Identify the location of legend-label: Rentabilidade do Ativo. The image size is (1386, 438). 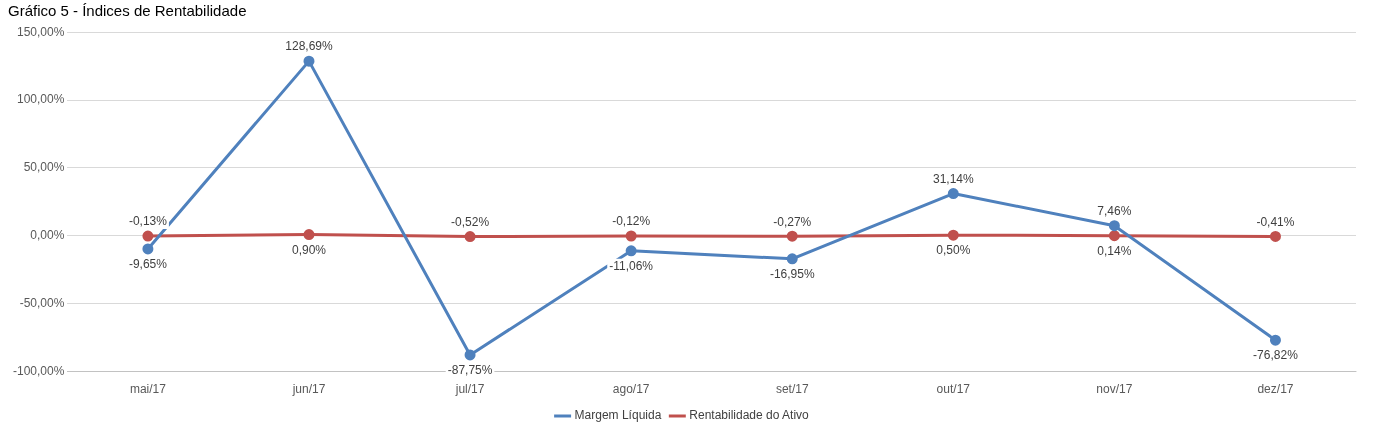
(749, 415).